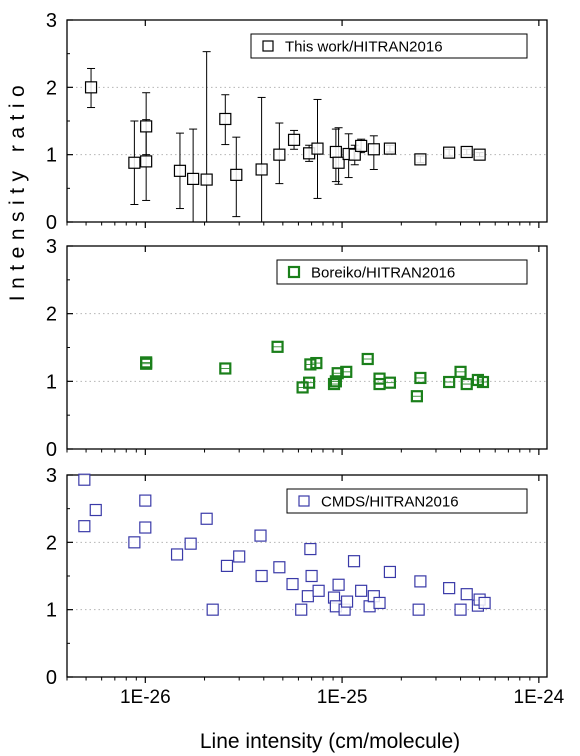 This screenshot has width=580, height=756. Describe the element at coordinates (330, 741) in the screenshot. I see `x-axis-title: Line intensity (cm/molecule)` at that location.